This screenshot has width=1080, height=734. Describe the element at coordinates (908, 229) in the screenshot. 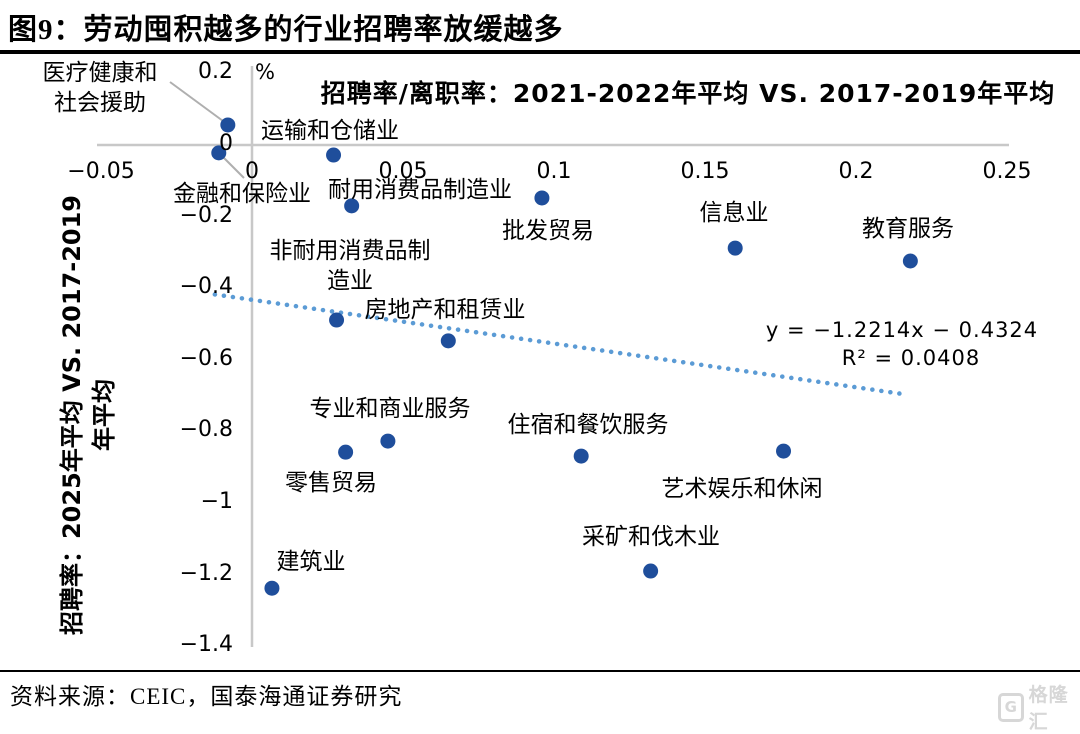

I see `scatter-point-label: 教育服务` at that location.